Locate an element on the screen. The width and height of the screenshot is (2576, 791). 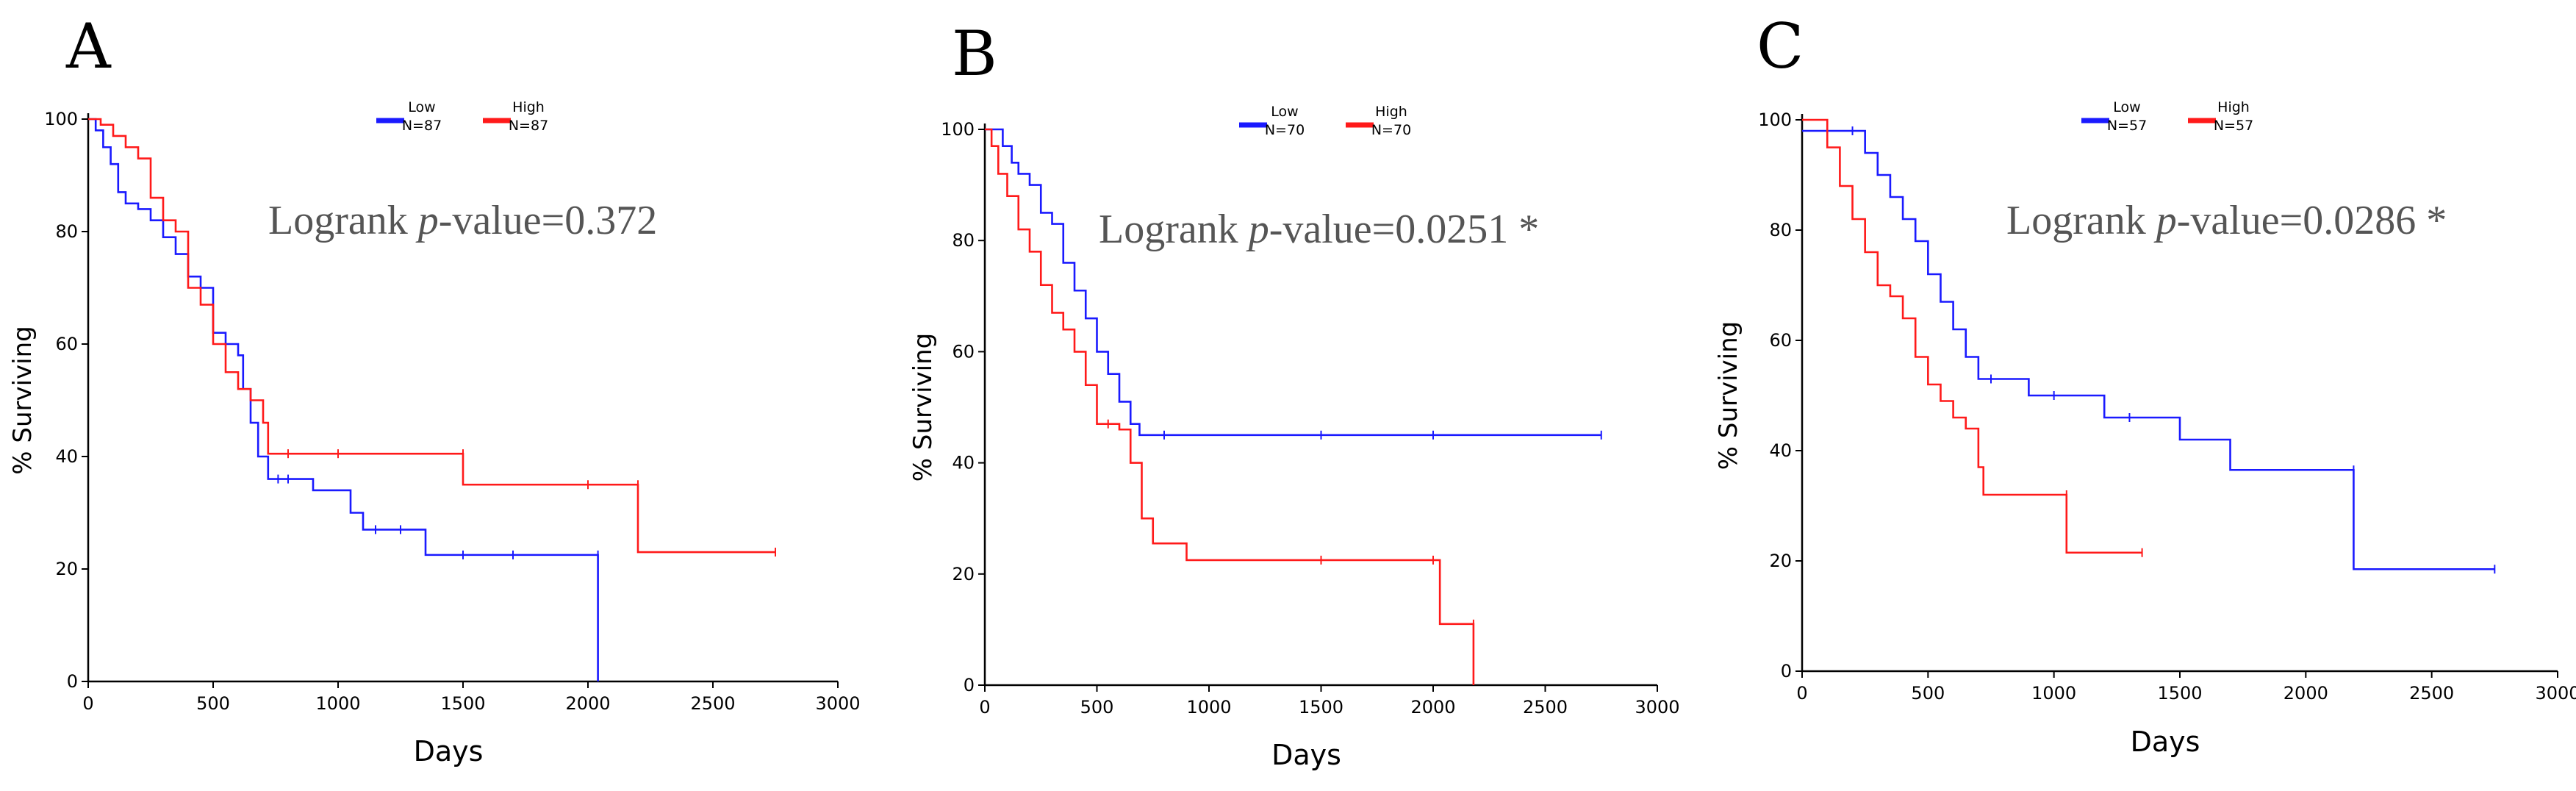
logrank-annotation: Logrank p-value=0.372 is located at coordinates (462, 220).